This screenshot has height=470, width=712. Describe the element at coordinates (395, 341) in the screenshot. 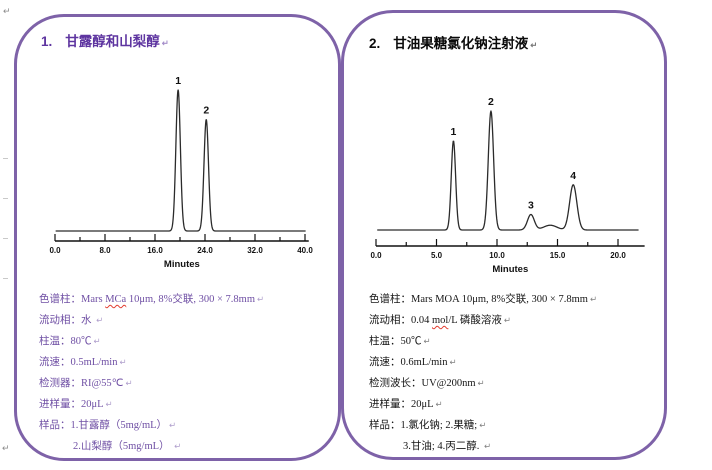

I see `spec-text: 柱温：50℃` at that location.